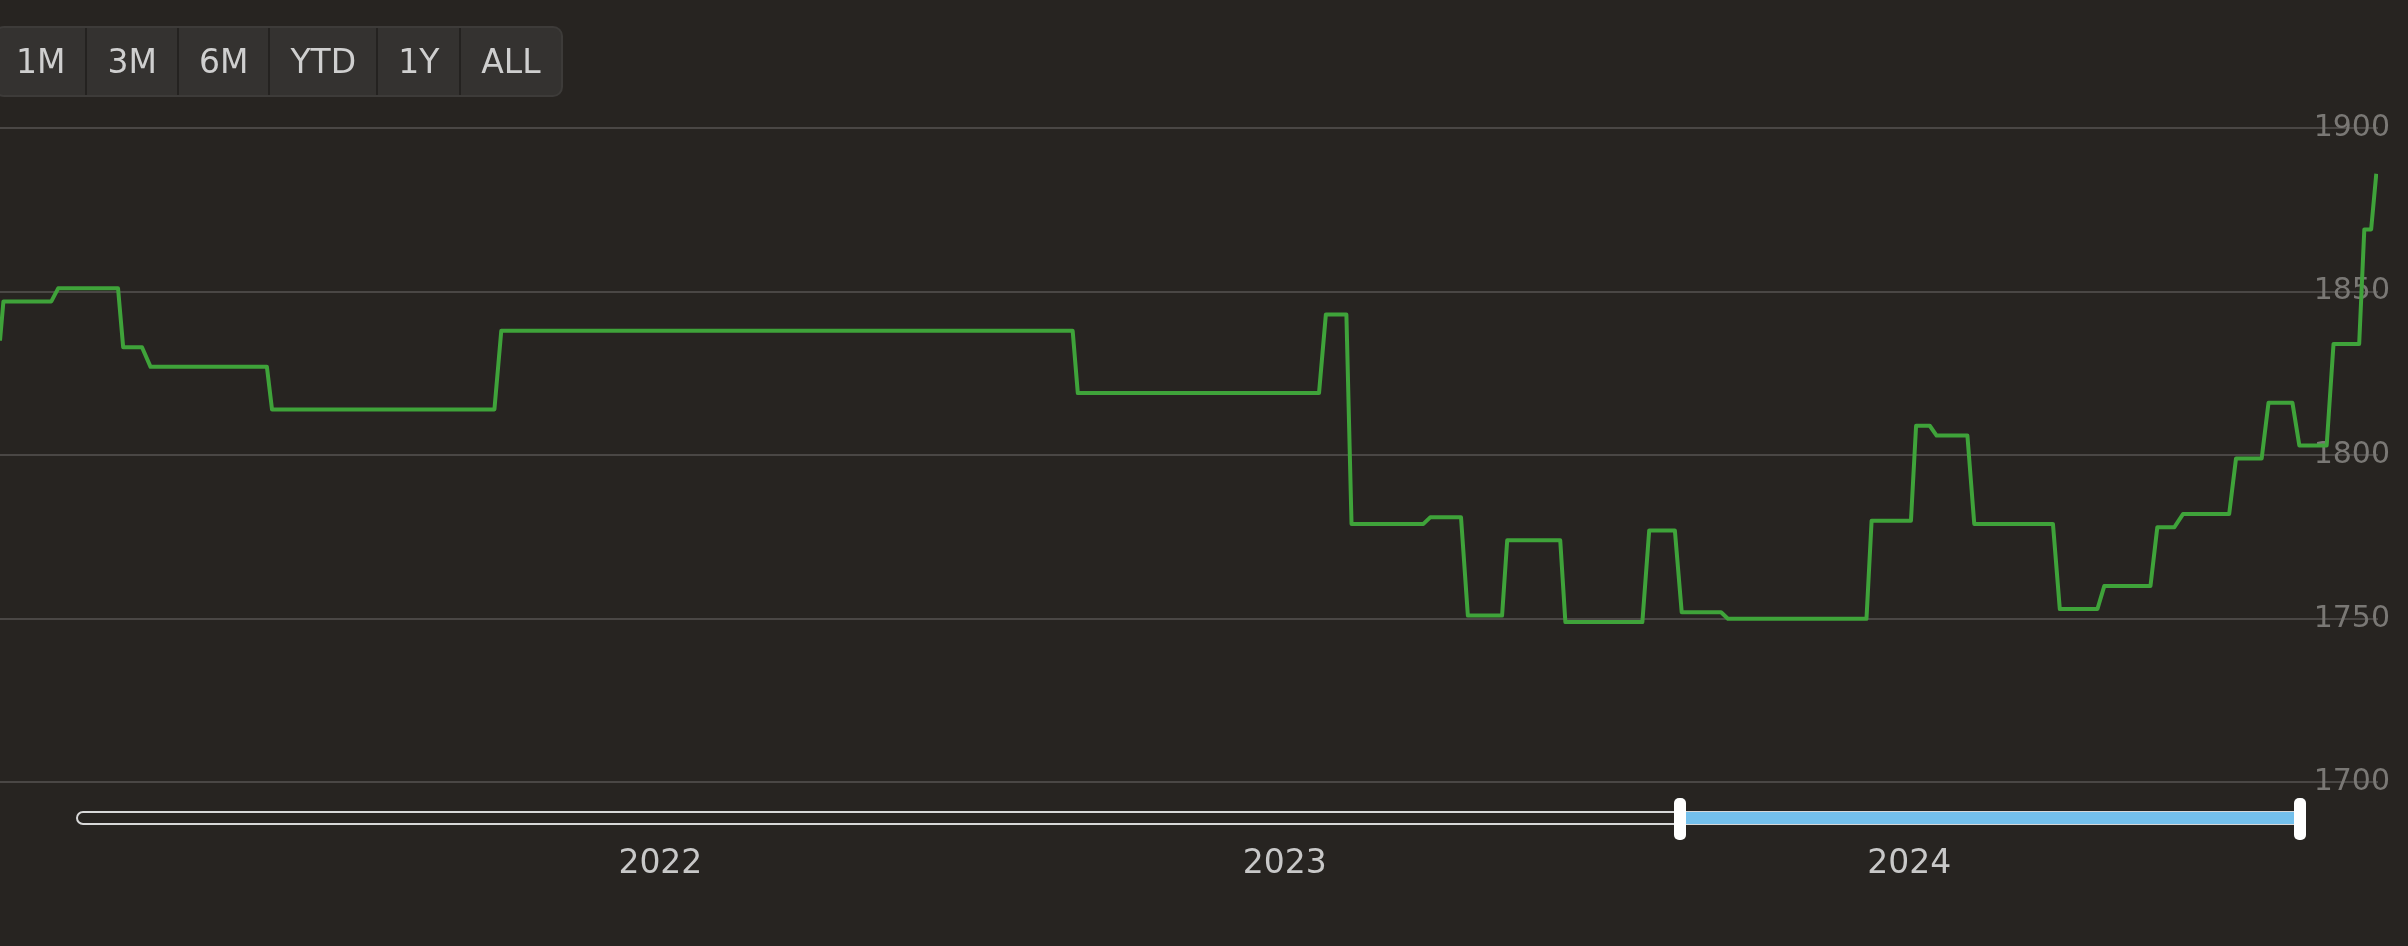 The width and height of the screenshot is (2408, 946). Describe the element at coordinates (322, 61) in the screenshot. I see `text: YTD` at that location.